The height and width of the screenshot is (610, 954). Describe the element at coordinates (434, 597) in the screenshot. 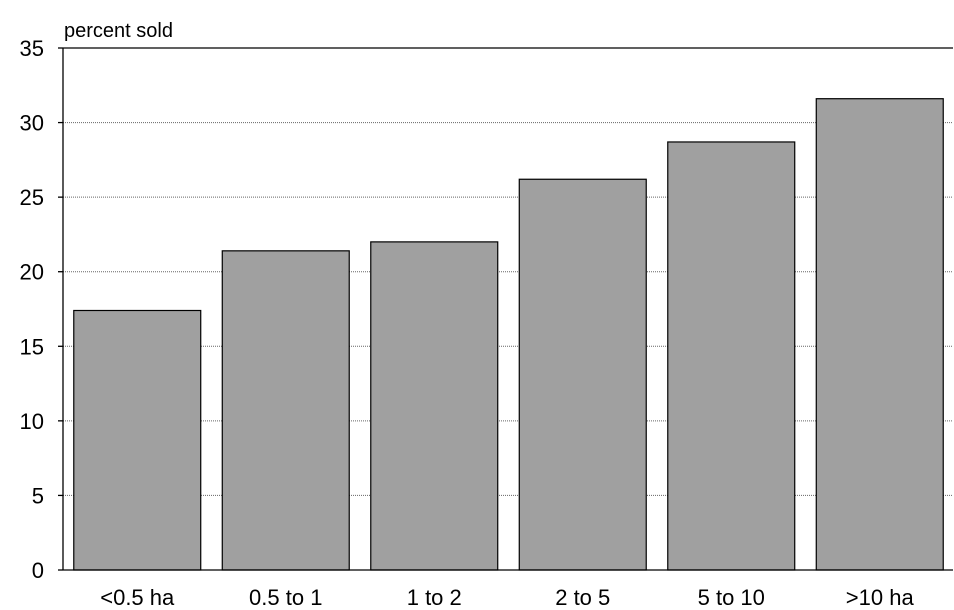

I see `x-tick-label: 1 to 2` at that location.